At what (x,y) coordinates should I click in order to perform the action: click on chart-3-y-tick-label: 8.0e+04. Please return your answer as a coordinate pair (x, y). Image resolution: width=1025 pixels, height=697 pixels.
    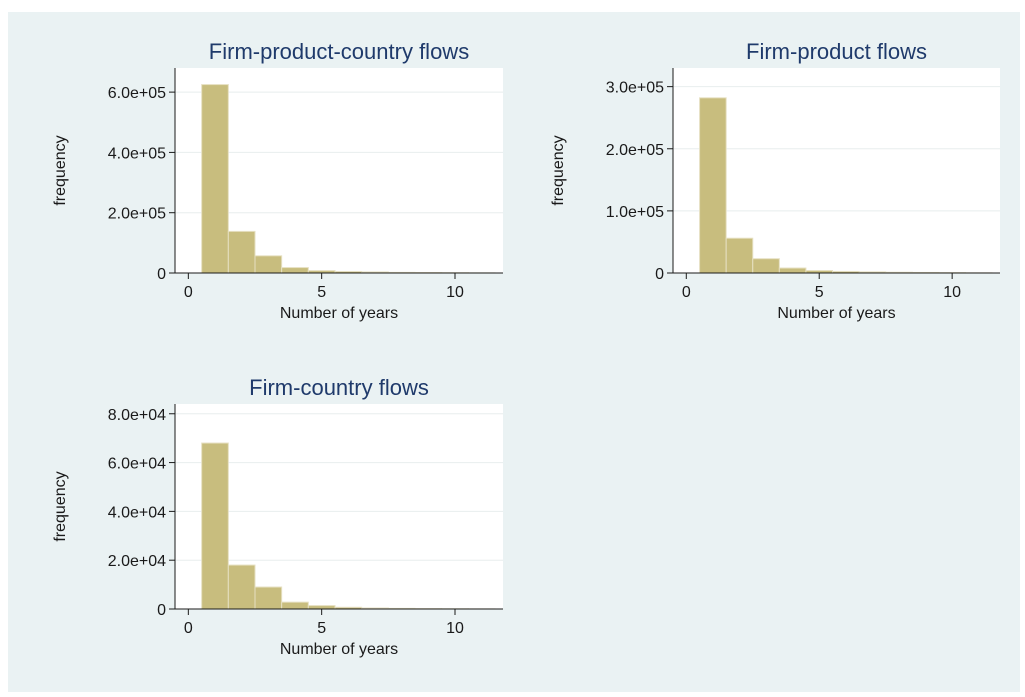
    Looking at the image, I should click on (137, 415).